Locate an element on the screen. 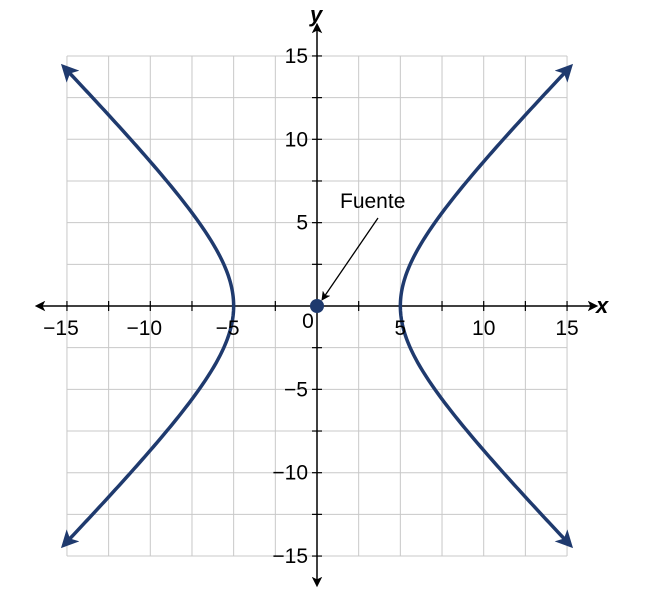  focus-point is located at coordinates (317, 306).